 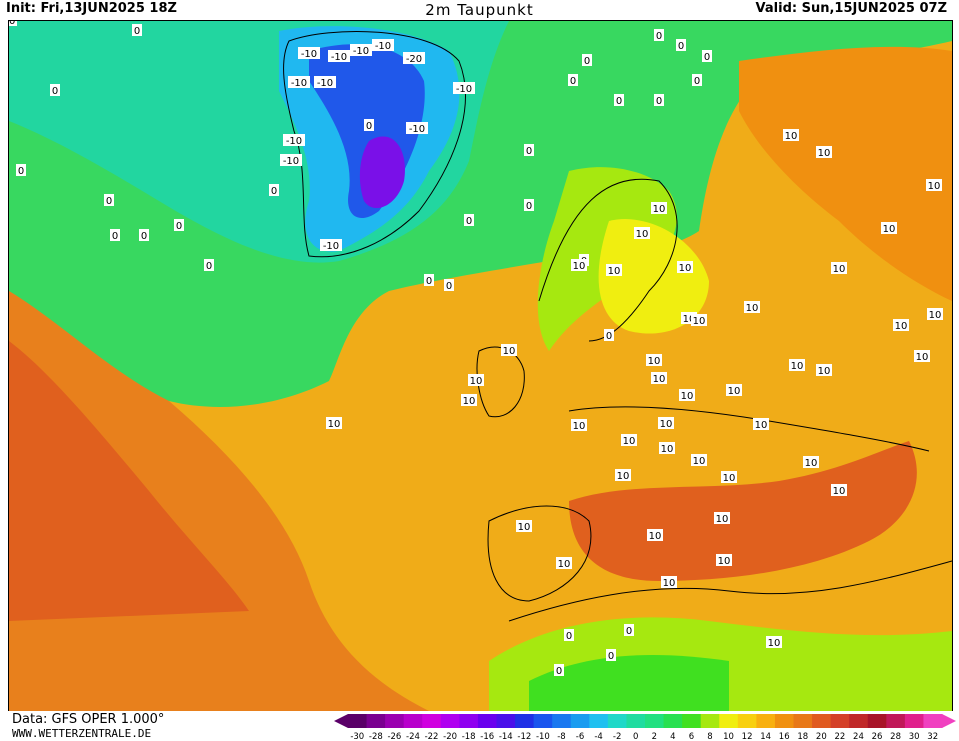 I want to click on legend-tick: -14, so click(x=506, y=736).